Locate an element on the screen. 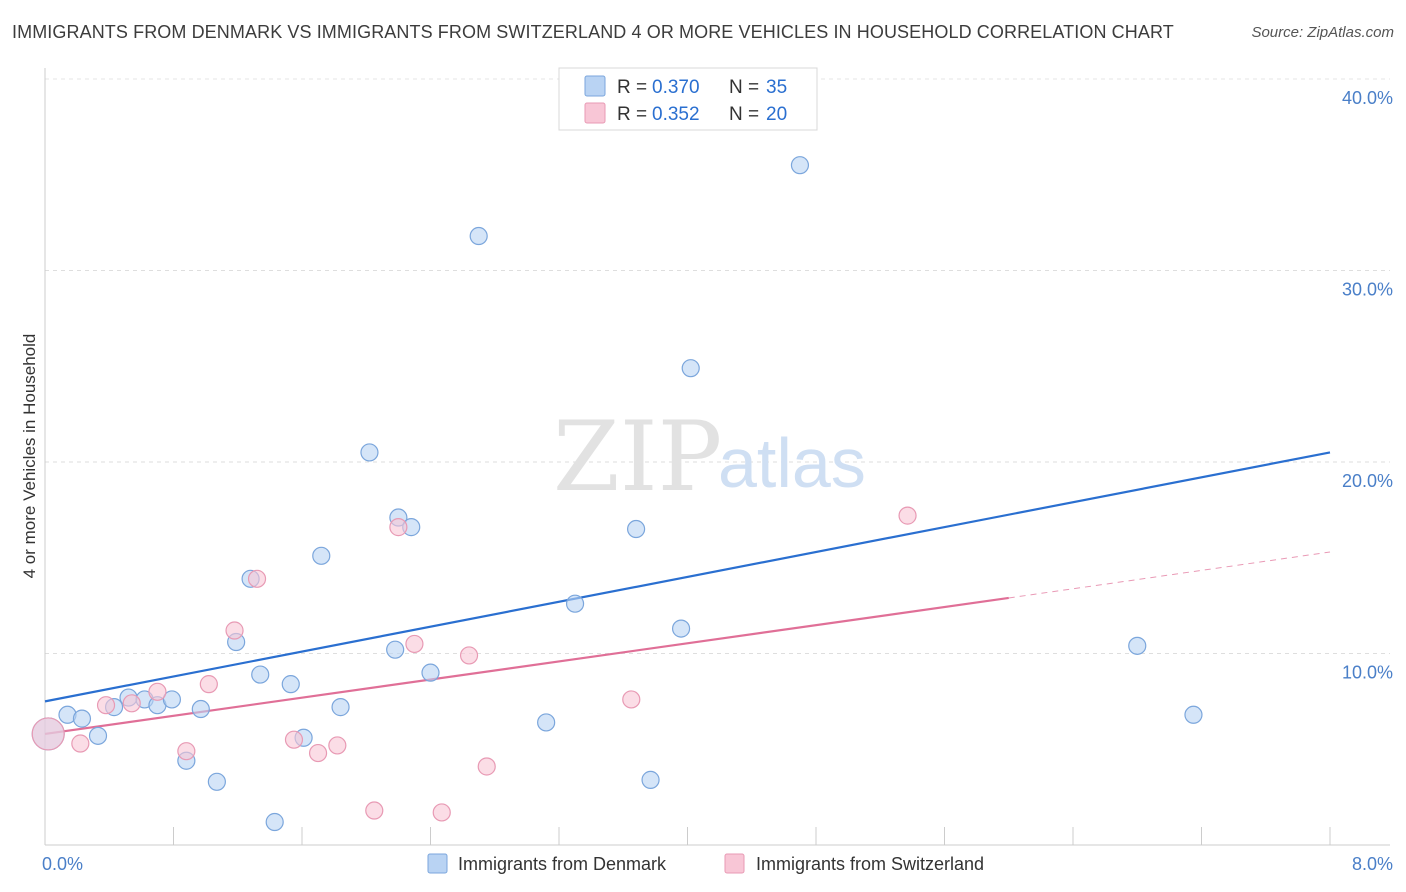  bottom-legend-label-switzerland: Immigrants from Switzerland is located at coordinates (870, 864).